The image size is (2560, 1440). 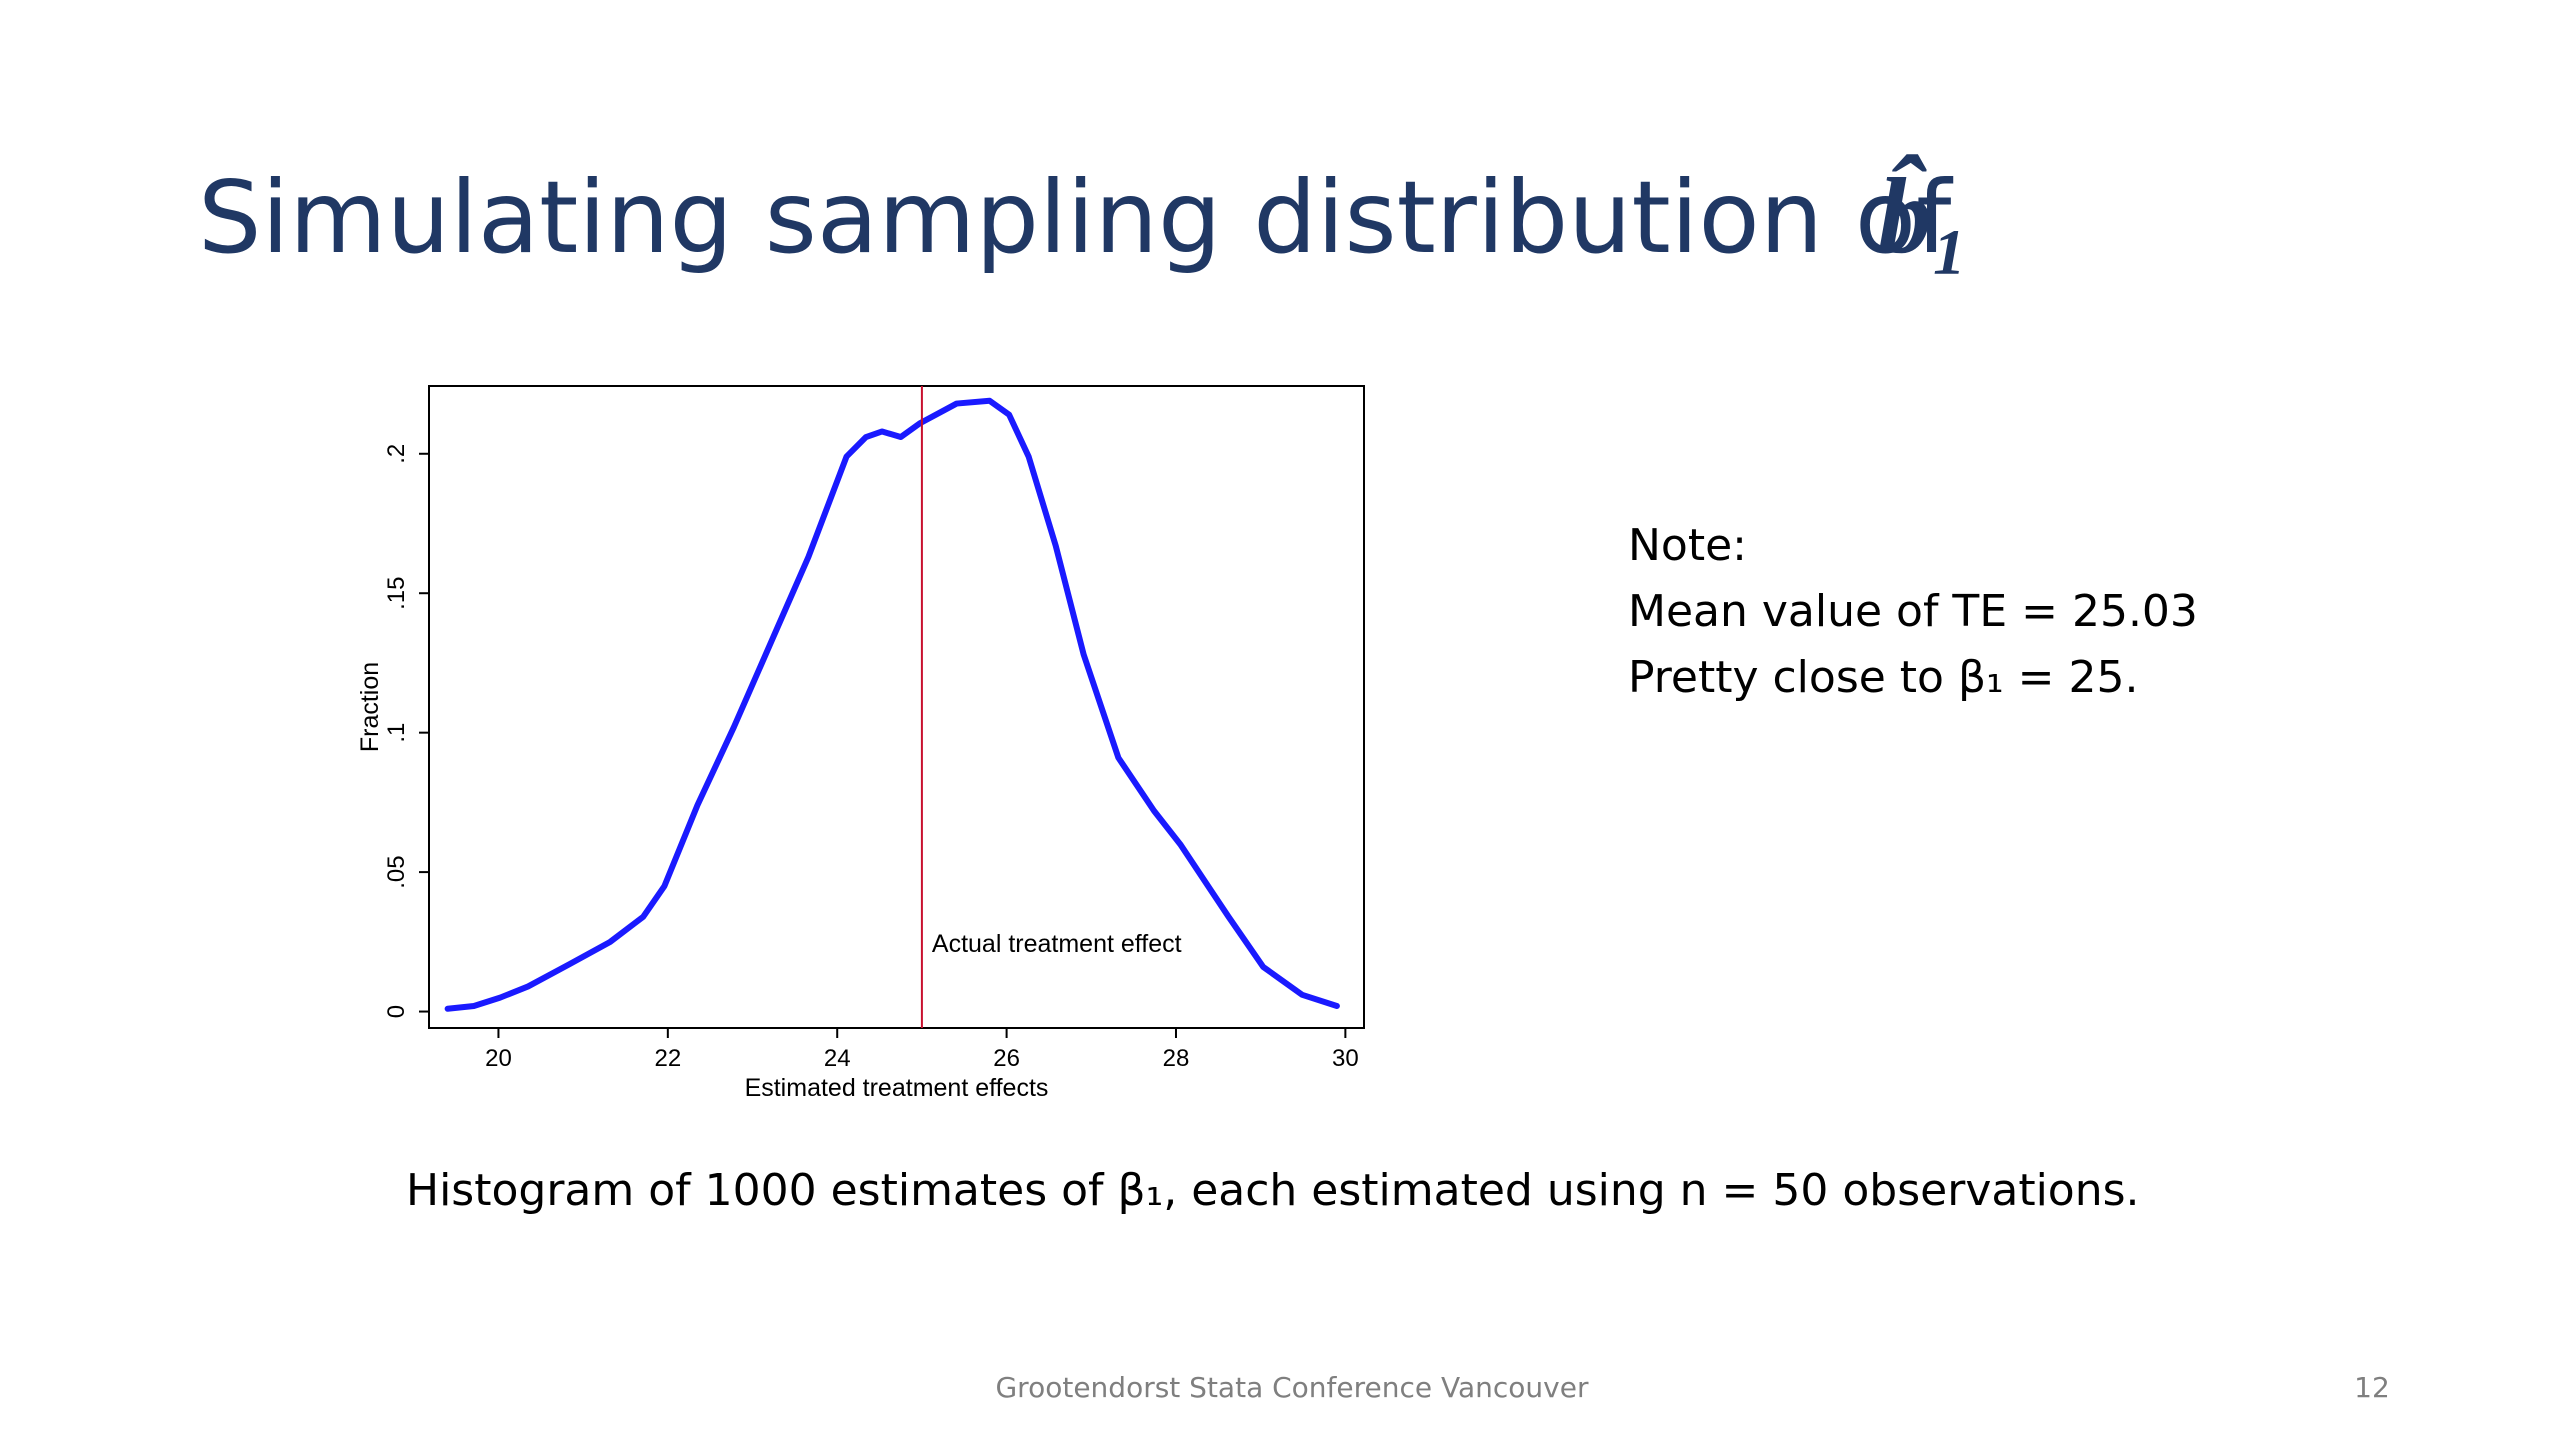 What do you see at coordinates (667, 1058) in the screenshot?
I see `x-tick-label: 22` at bounding box center [667, 1058].